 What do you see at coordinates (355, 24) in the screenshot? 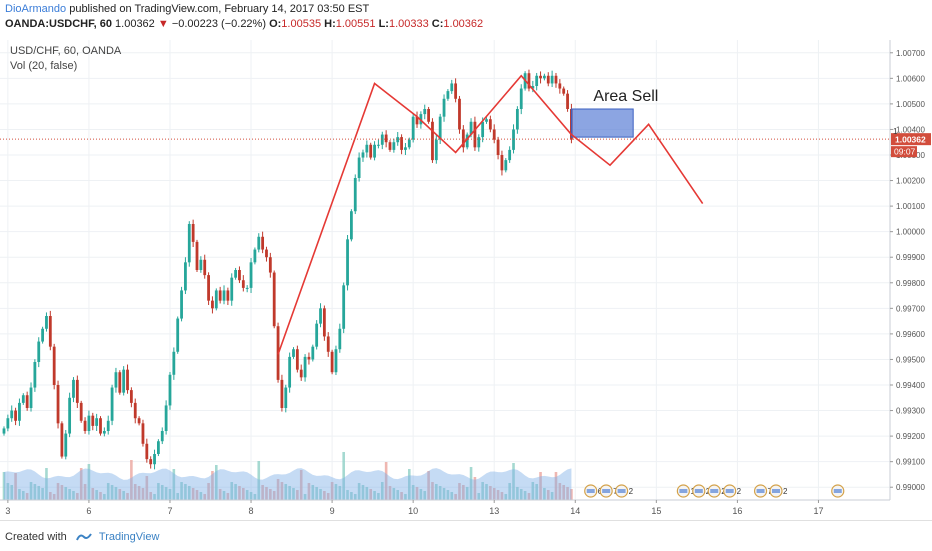
I see `high-value: 1.00551` at bounding box center [355, 24].